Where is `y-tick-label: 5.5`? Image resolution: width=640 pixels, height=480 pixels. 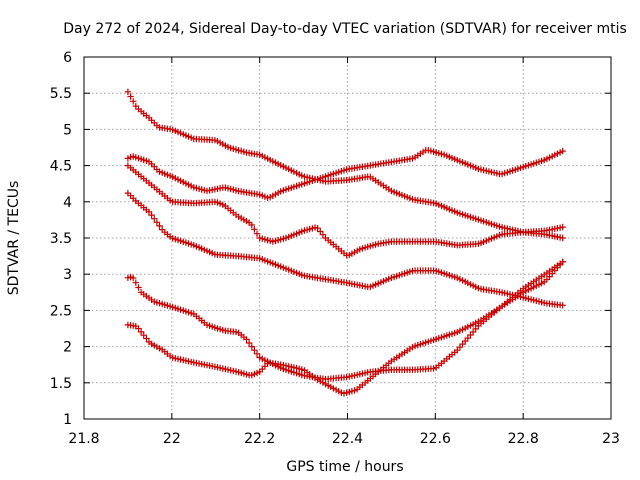
y-tick-label: 5.5 is located at coordinates (61, 94).